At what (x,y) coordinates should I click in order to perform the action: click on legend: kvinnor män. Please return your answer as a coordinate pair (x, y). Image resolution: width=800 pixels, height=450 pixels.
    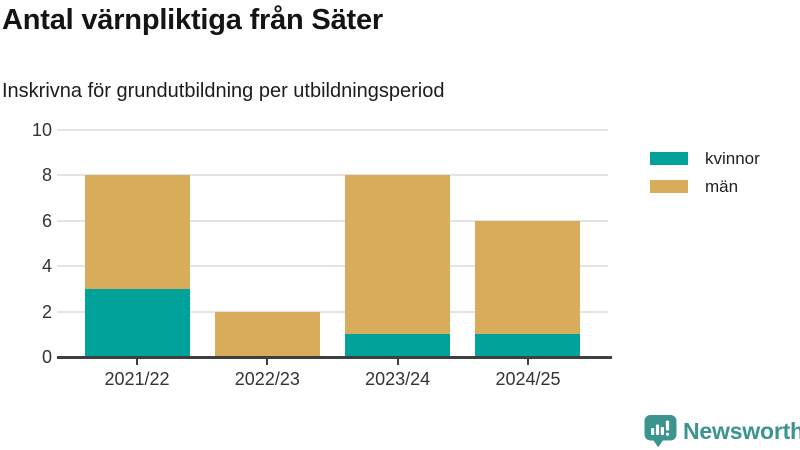
    Looking at the image, I should click on (705, 177).